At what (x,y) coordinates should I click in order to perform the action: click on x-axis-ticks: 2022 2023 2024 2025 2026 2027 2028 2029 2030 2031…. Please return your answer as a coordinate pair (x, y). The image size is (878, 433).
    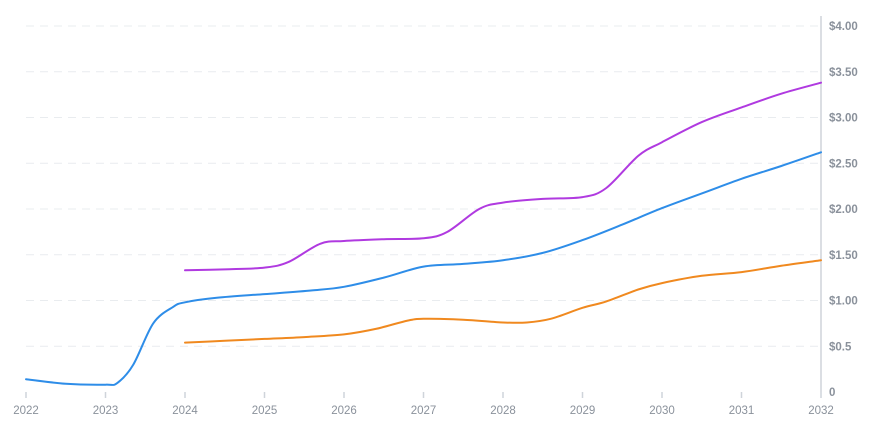
    Looking at the image, I should click on (423, 404).